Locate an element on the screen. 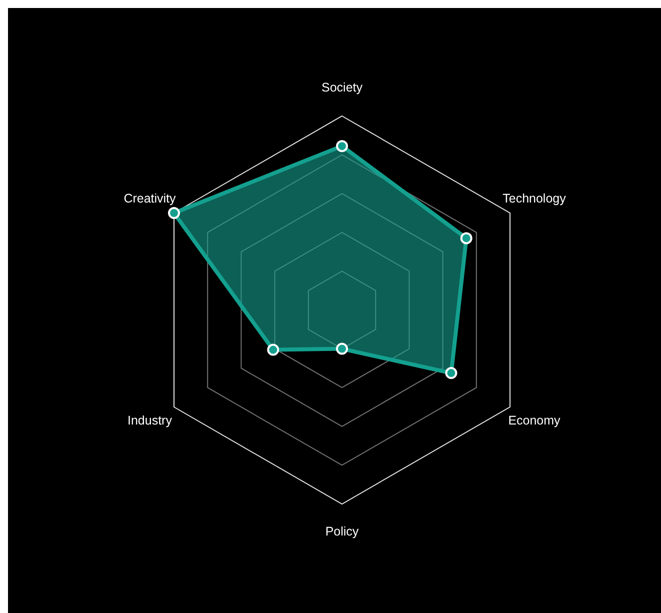 The image size is (661, 613). spoke-label: Industry is located at coordinates (150, 420).